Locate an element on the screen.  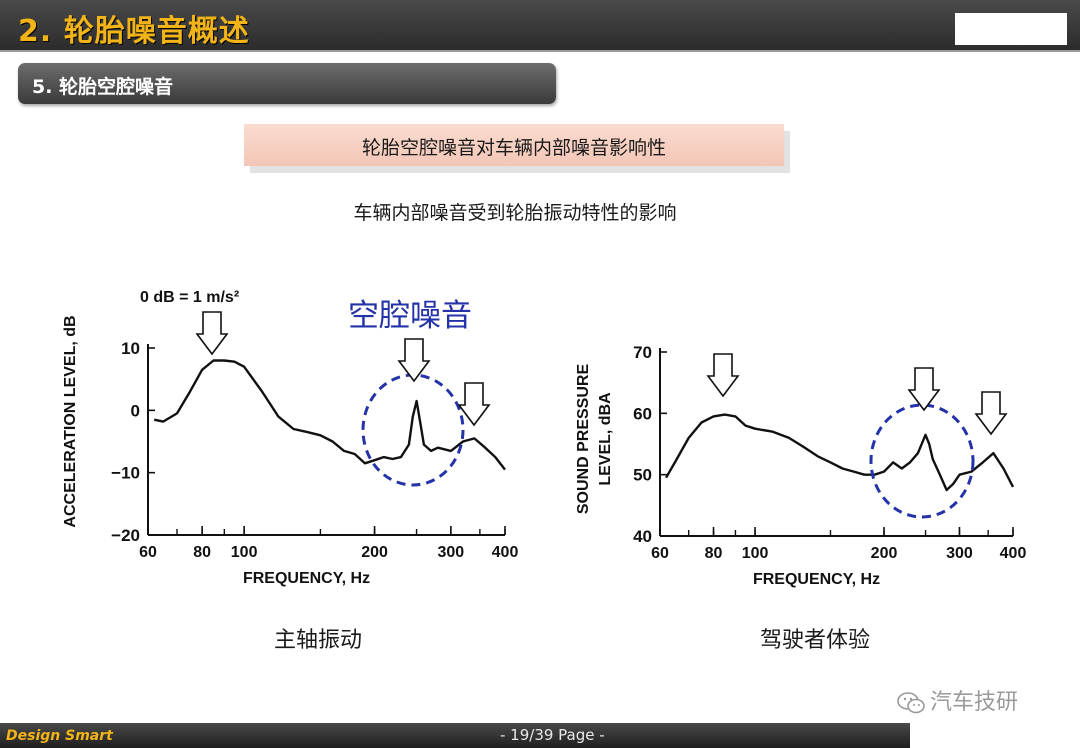
section-title: 5. 轮胎空腔噪音 is located at coordinates (103, 87).